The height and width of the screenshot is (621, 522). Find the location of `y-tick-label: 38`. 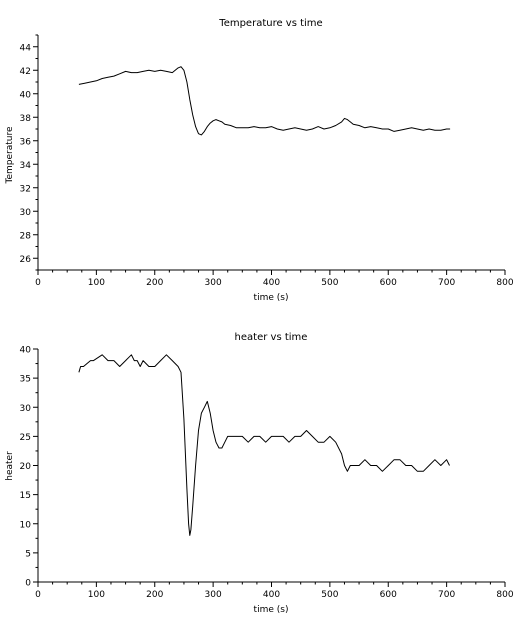

y-tick-label: 38 is located at coordinates (26, 119).